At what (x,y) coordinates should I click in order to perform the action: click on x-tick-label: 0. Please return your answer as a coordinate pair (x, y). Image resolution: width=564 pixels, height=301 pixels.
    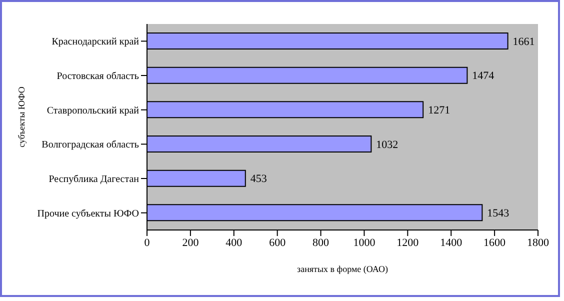
    Looking at the image, I should click on (147, 242).